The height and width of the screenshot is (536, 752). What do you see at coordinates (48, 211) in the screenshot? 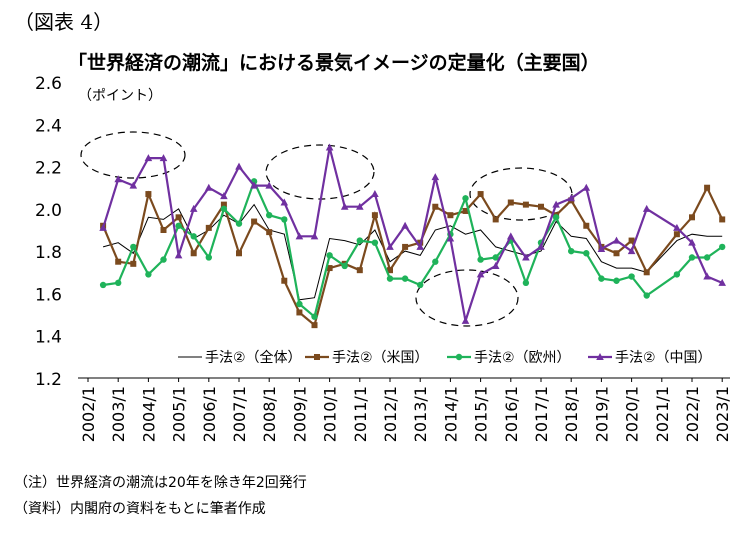
I see `y-tick-label: 2.0` at bounding box center [48, 211].